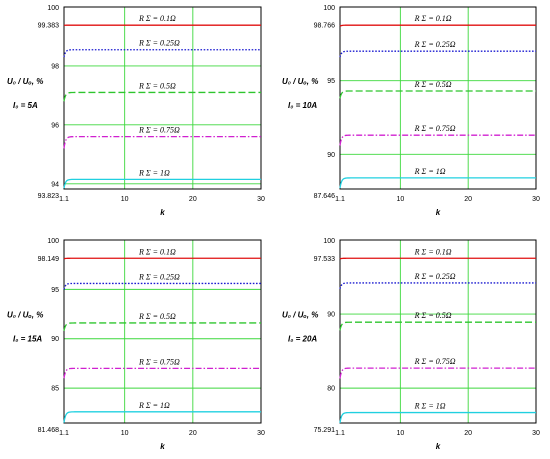 The height and width of the screenshot is (459, 550). Describe the element at coordinates (55, 184) in the screenshot. I see `y-tick-label: 94` at that location.